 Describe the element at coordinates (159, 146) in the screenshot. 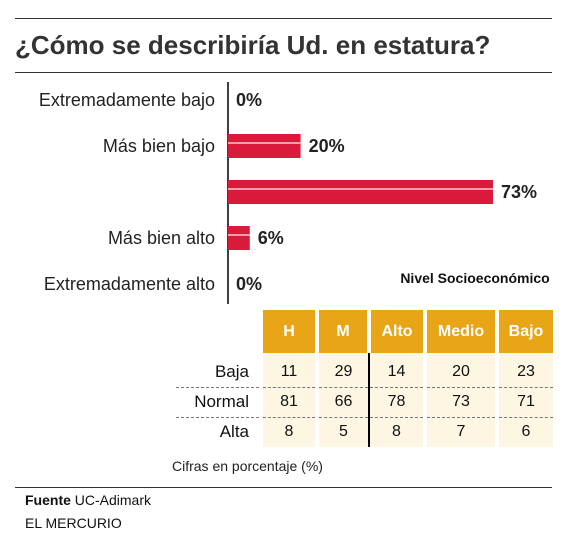

I see `category-label: Más bien bajo` at that location.